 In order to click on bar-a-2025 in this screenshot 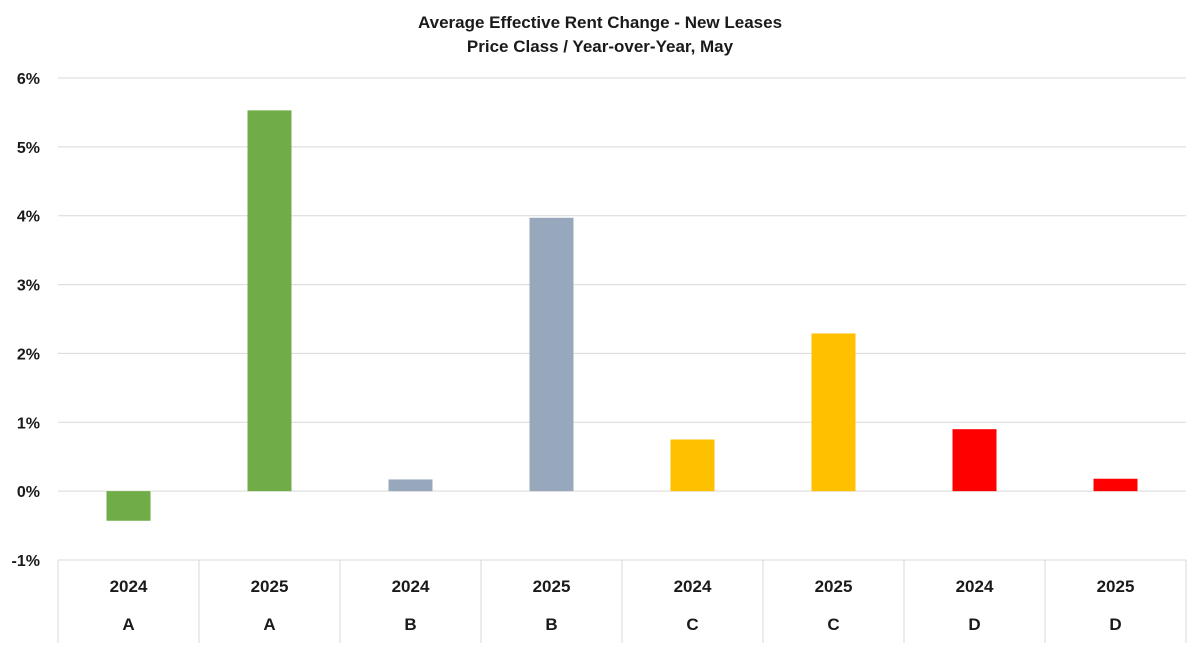, I will do `click(269, 301)`.